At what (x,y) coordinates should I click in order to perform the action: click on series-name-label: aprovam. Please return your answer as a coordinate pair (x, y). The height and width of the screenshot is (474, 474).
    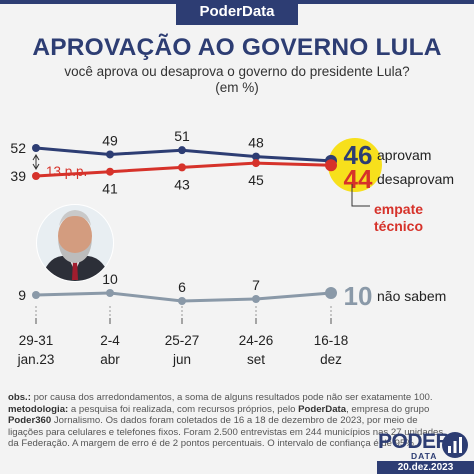
    Looking at the image, I should click on (404, 155).